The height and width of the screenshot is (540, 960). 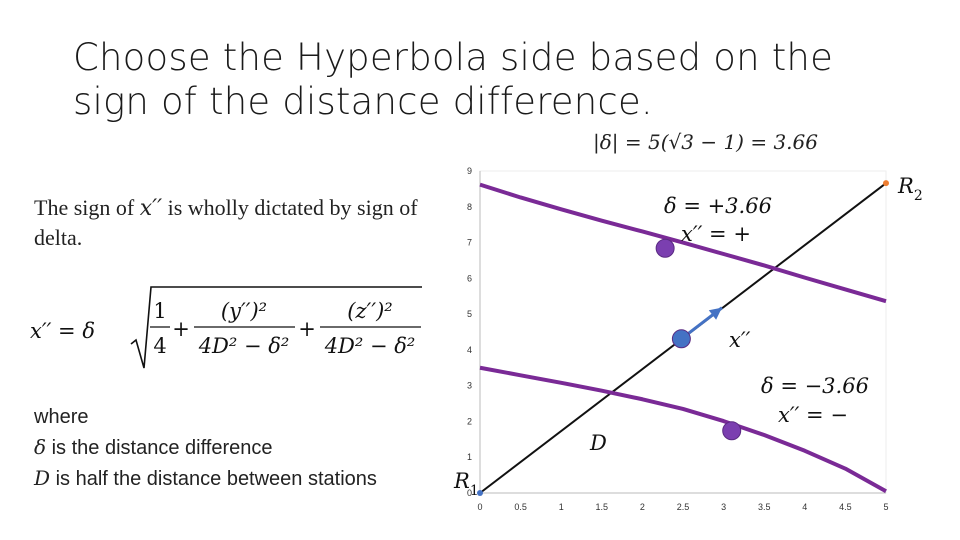 What do you see at coordinates (469, 207) in the screenshot?
I see `y-tick-label: 8` at bounding box center [469, 207].